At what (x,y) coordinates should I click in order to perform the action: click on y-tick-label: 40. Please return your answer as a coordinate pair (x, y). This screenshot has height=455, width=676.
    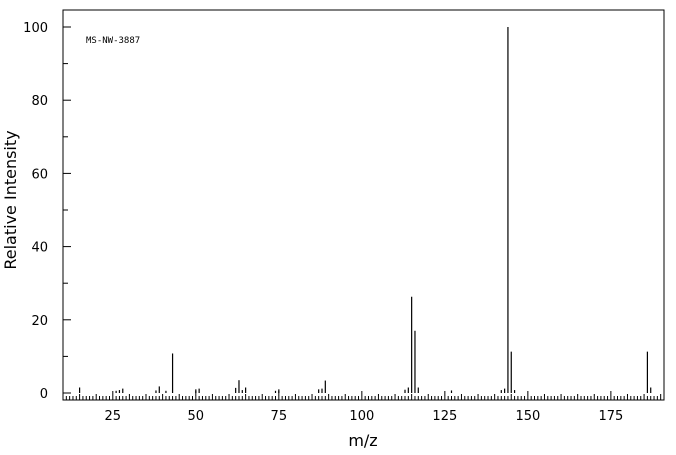
    Looking at the image, I should click on (39, 248).